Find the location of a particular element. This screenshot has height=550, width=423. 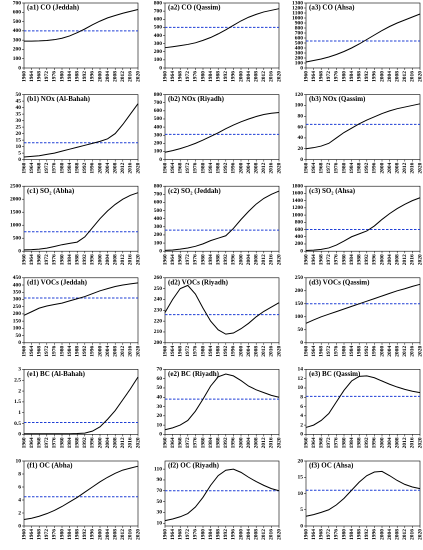

y-tick-label: 60 is located at coordinates (160, 379).